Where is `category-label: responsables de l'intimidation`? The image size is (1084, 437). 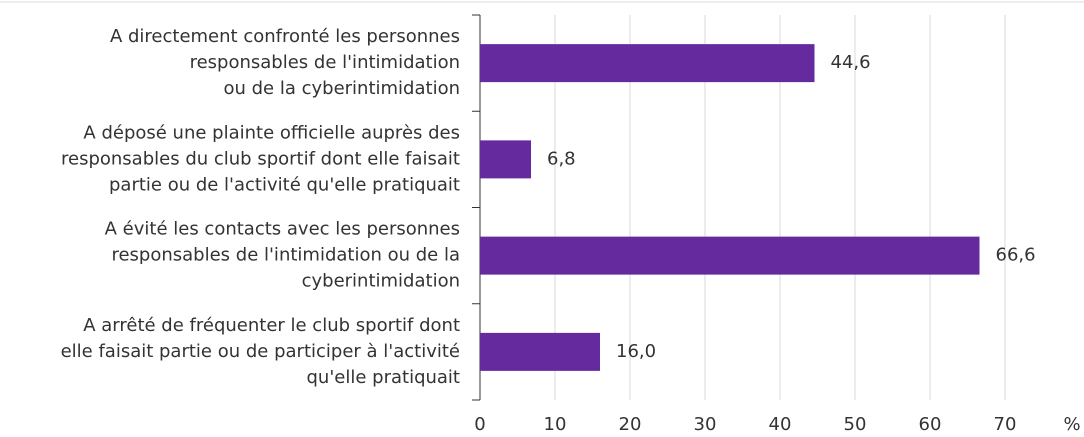 category-label: responsables de l'intimidation is located at coordinates (325, 62).